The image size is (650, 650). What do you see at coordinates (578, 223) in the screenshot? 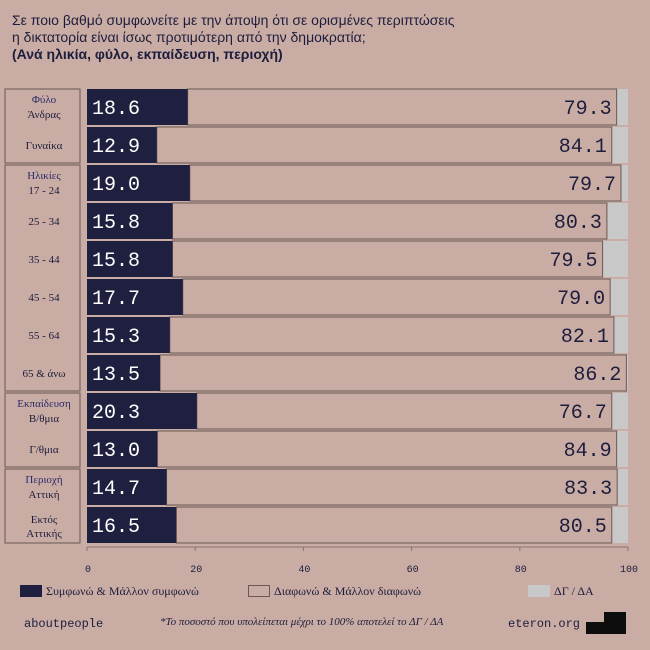
I see `data-label-disagree: 80.3` at bounding box center [578, 223].